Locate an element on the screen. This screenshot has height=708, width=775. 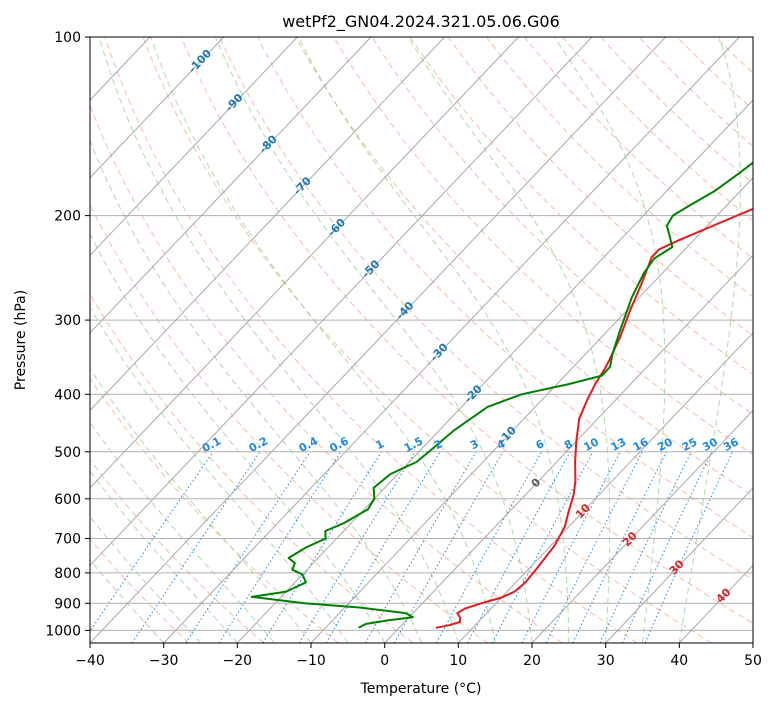
x-tick-label: 20 is located at coordinates (532, 661).